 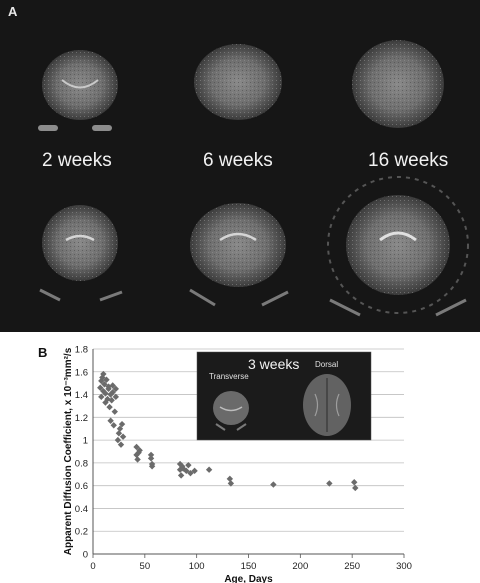 I want to click on x-axis-title: Age, Days, so click(x=248, y=578).